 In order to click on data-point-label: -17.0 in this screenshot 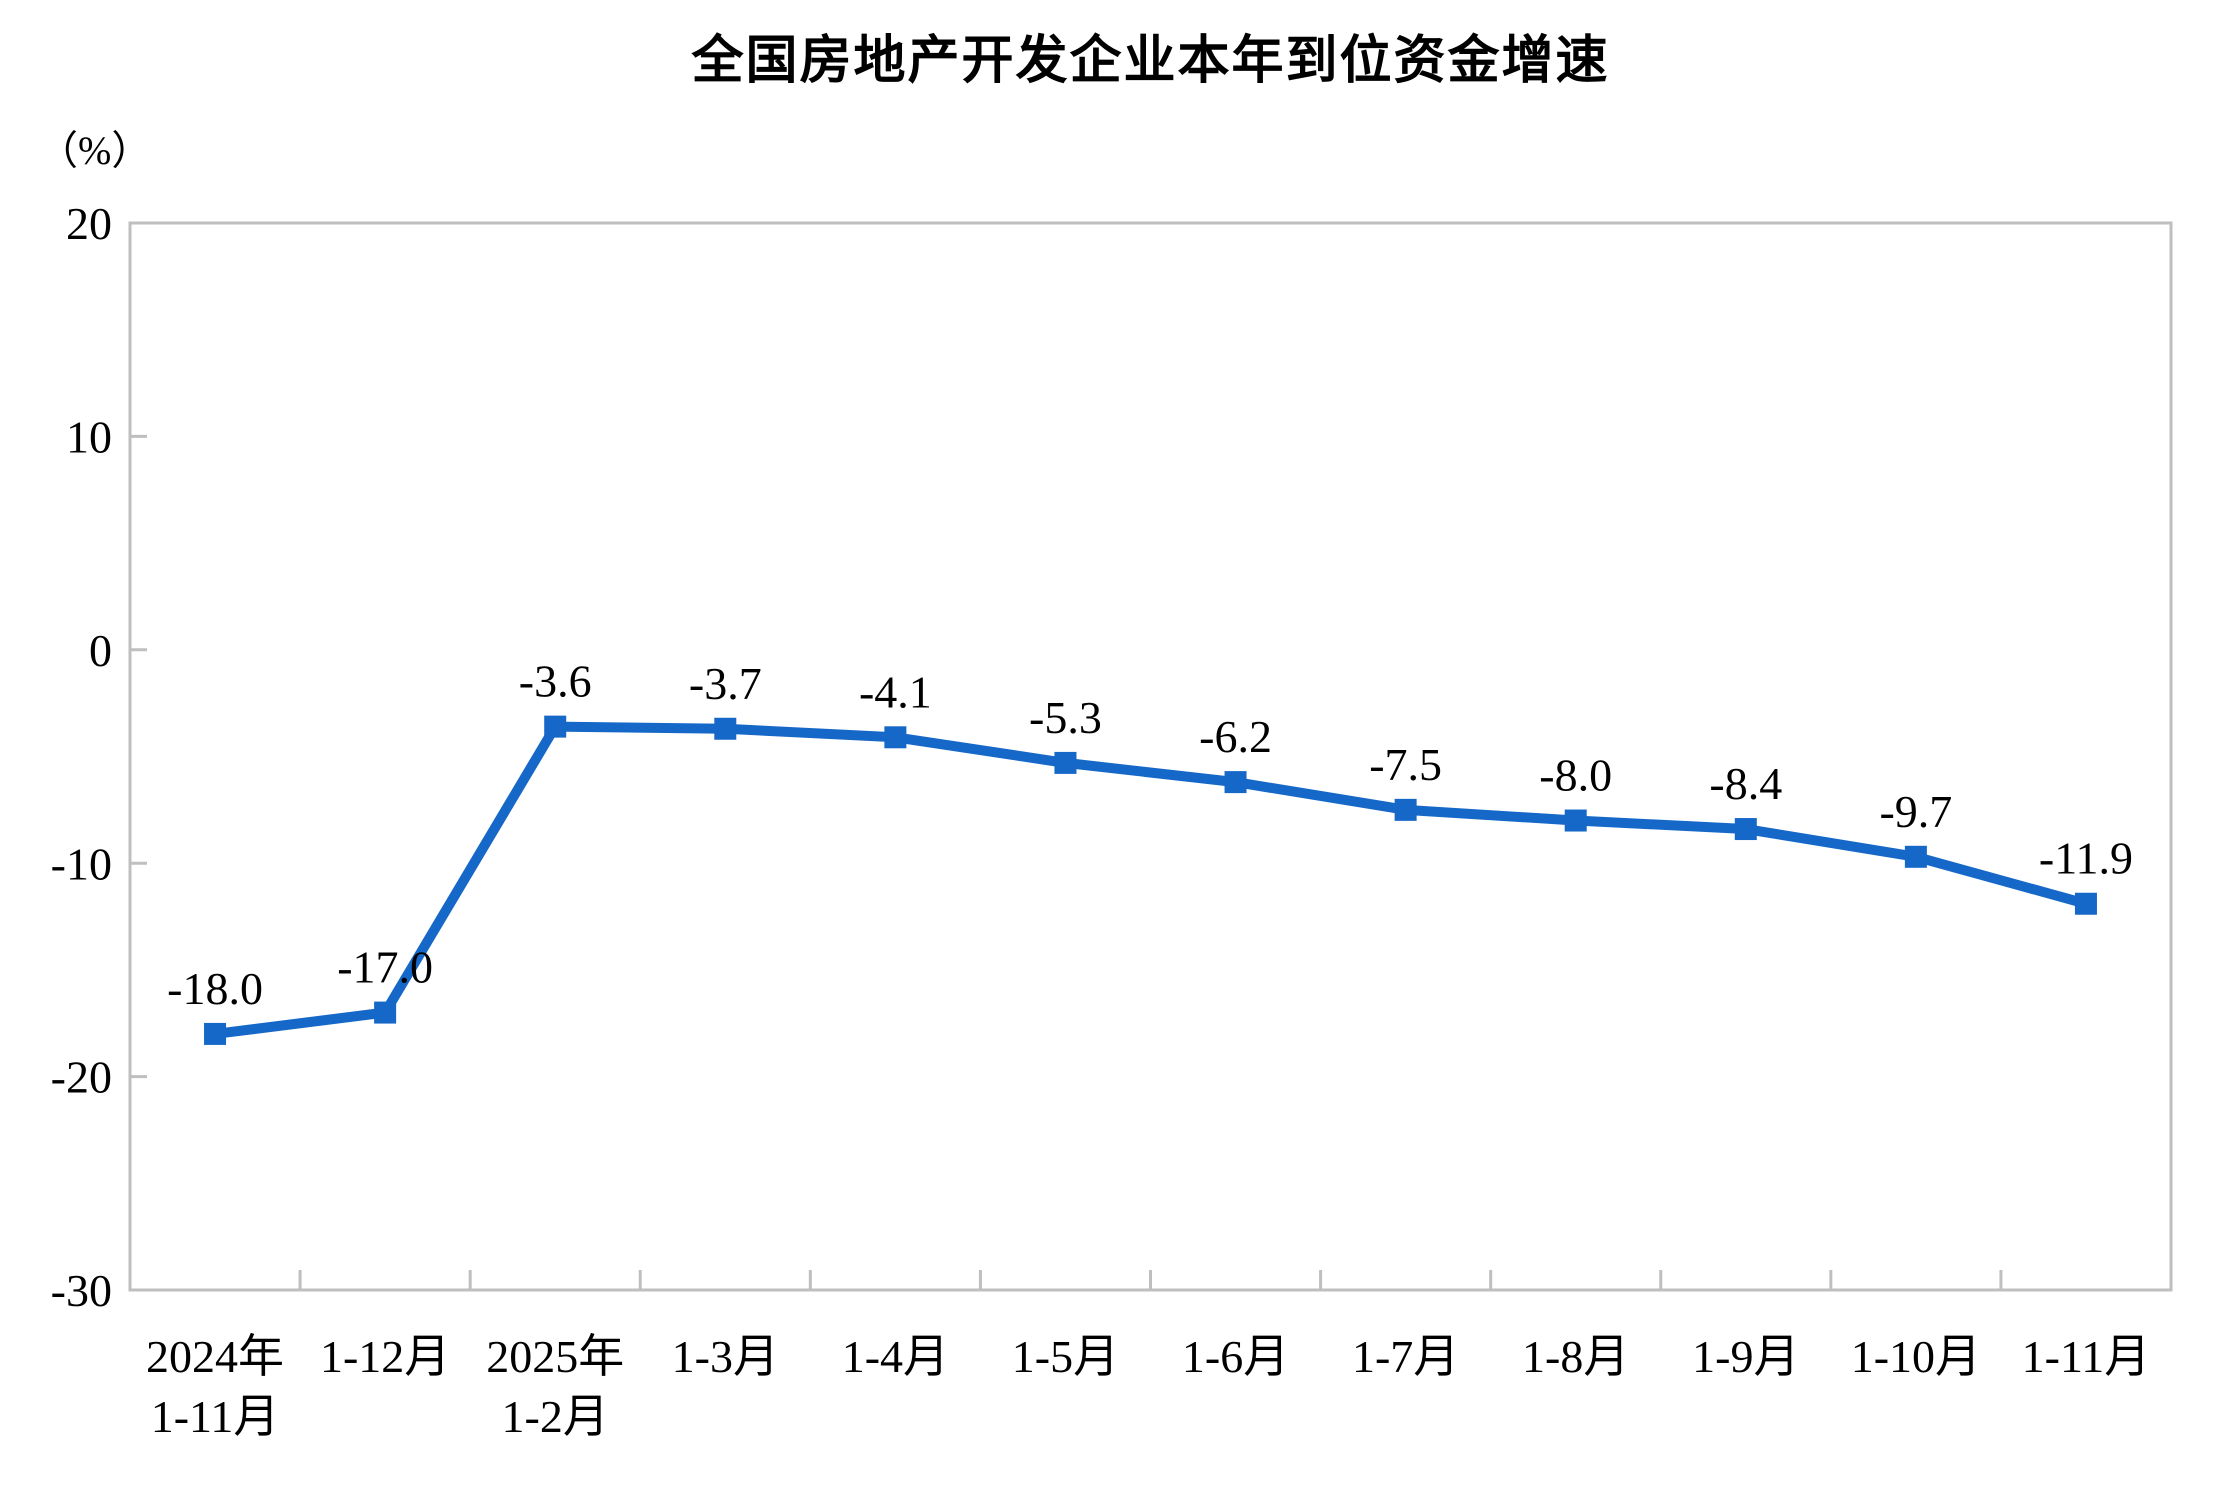, I will do `click(385, 967)`.